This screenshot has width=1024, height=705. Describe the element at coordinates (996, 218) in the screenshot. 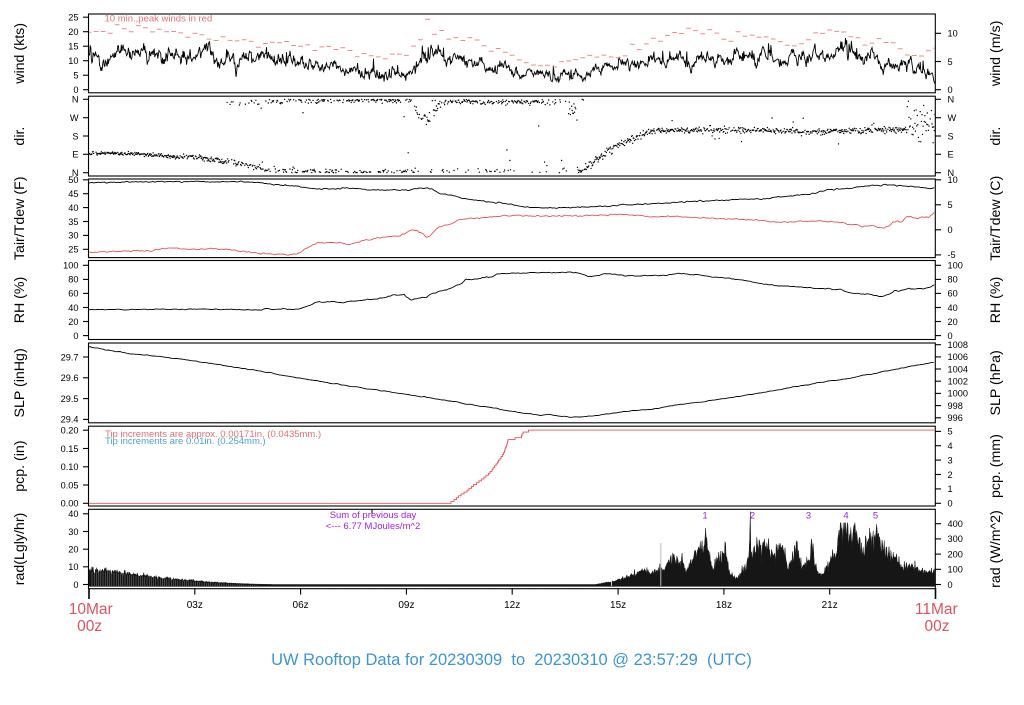

I see `svg-text: Tair/Tdew (C)` at that location.